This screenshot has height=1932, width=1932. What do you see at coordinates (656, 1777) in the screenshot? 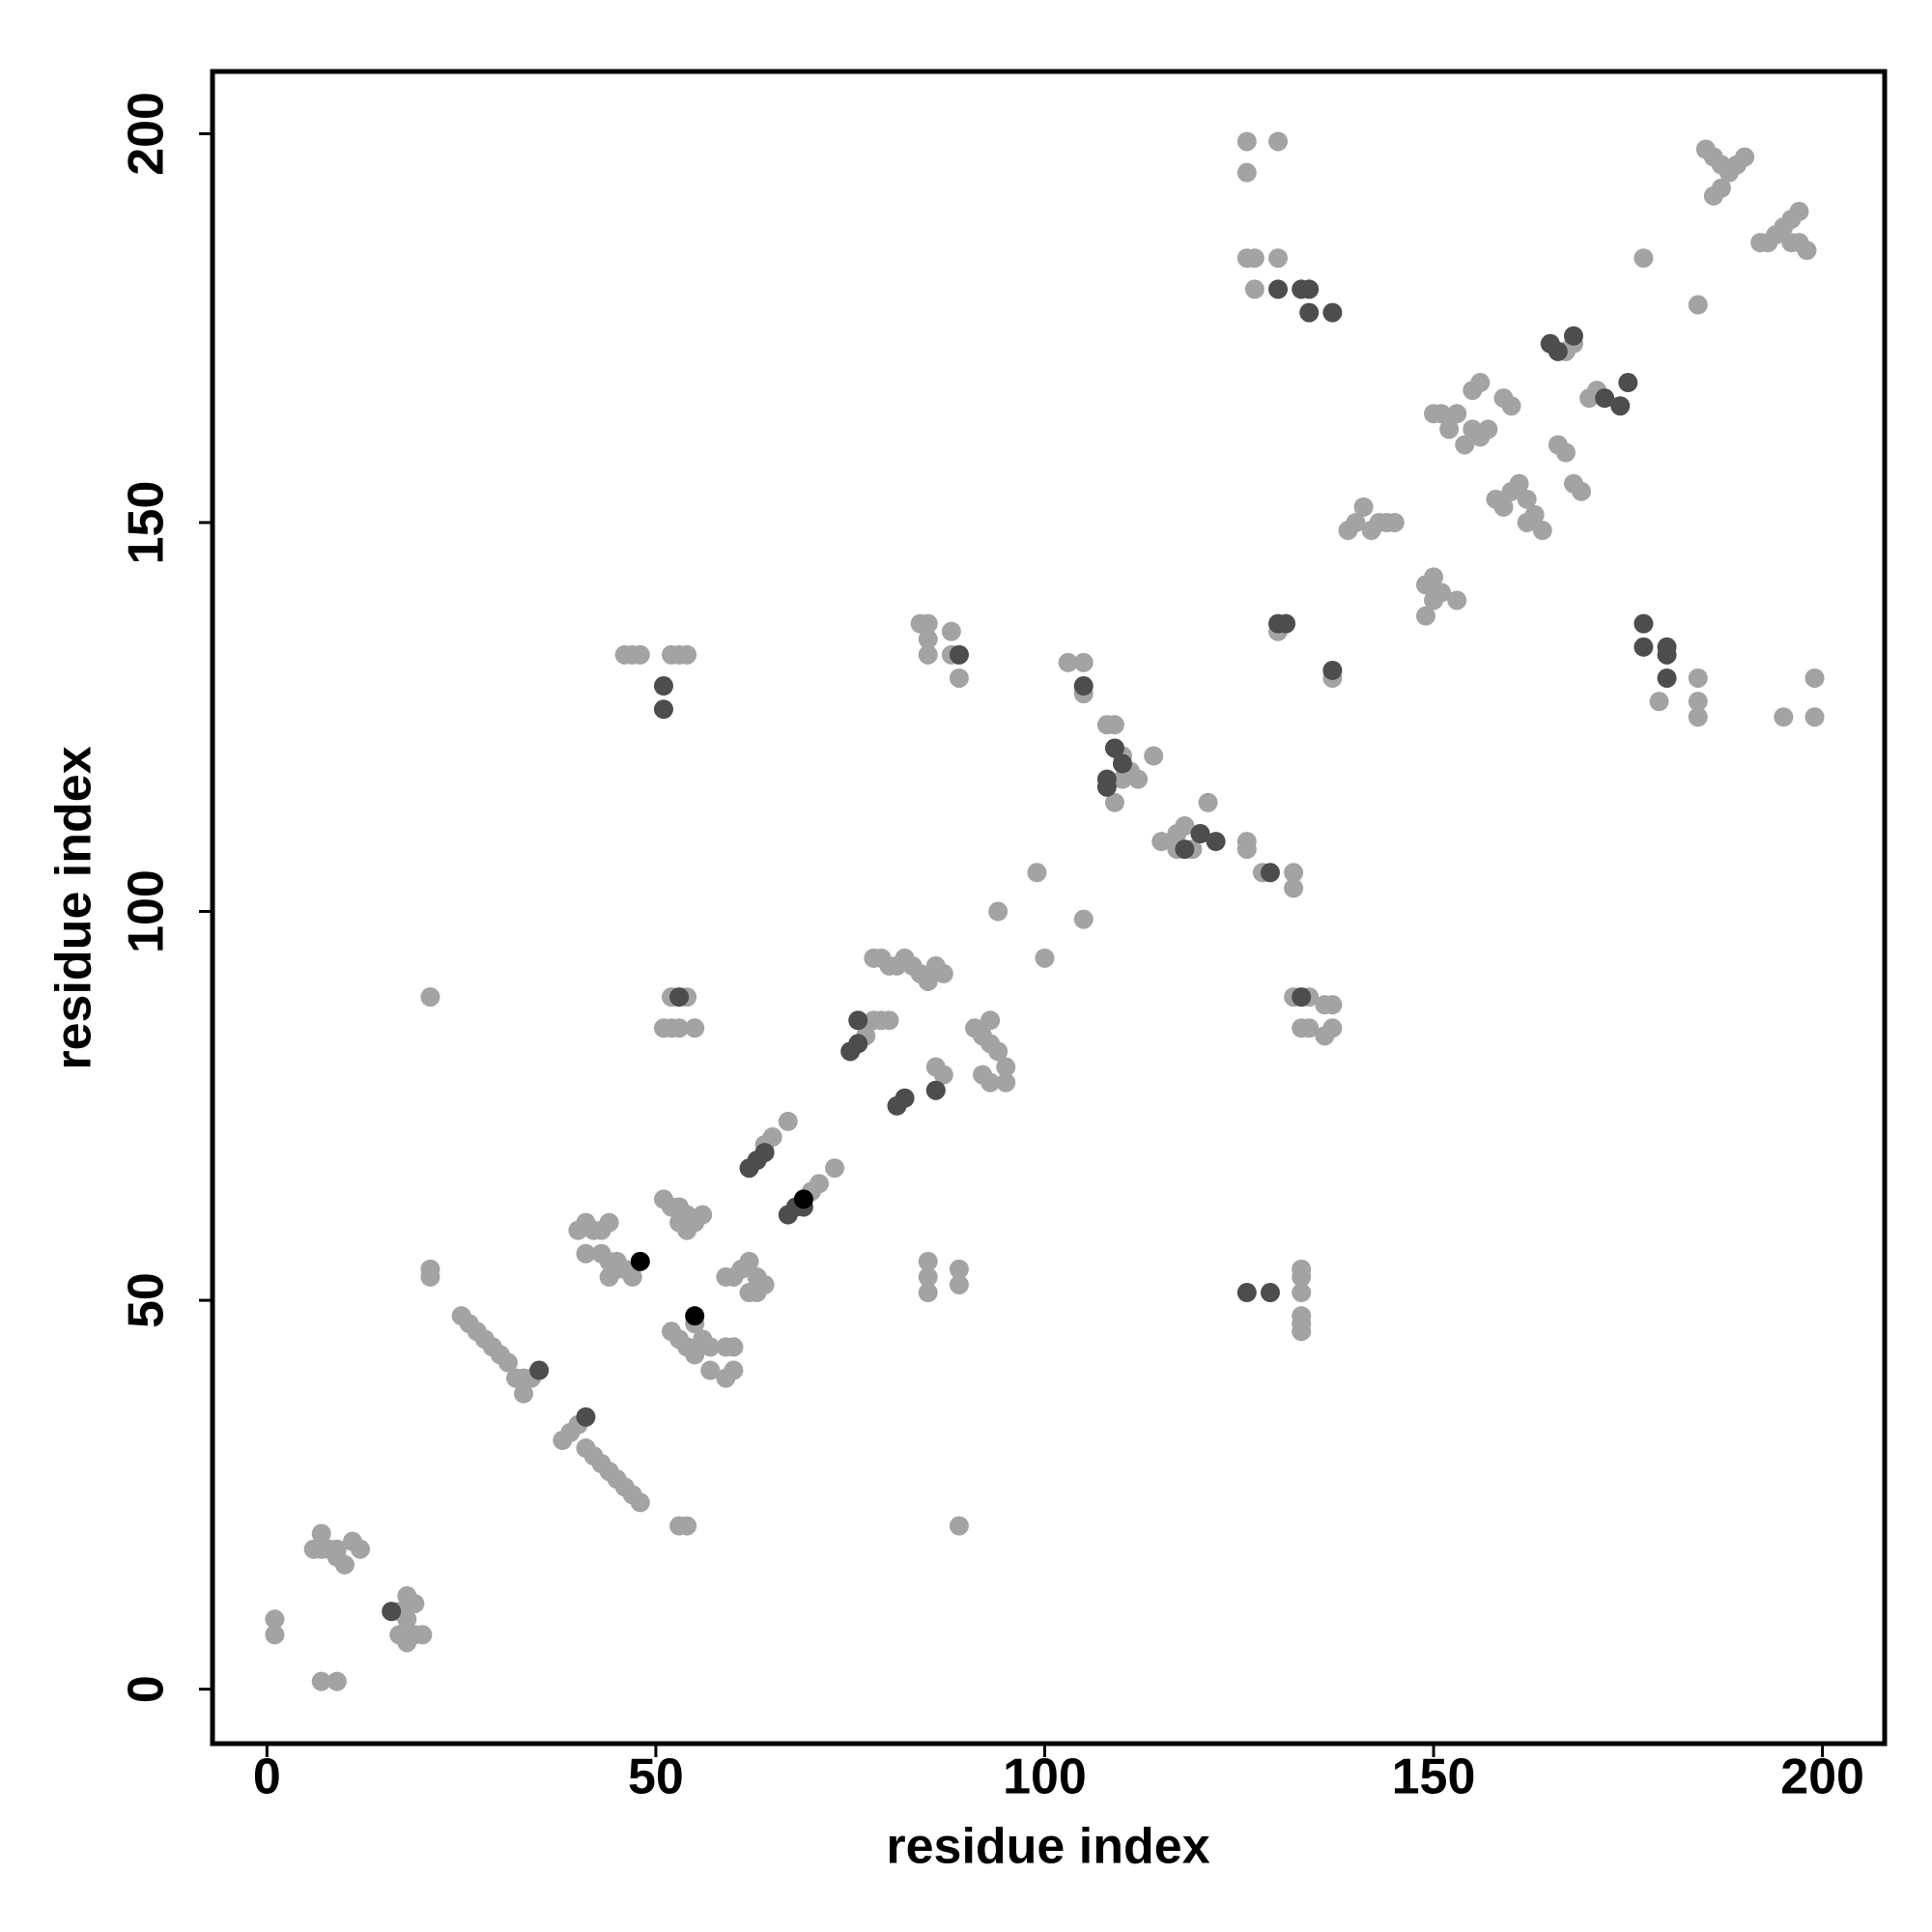
I see `x-tick-label: 50` at bounding box center [656, 1777].